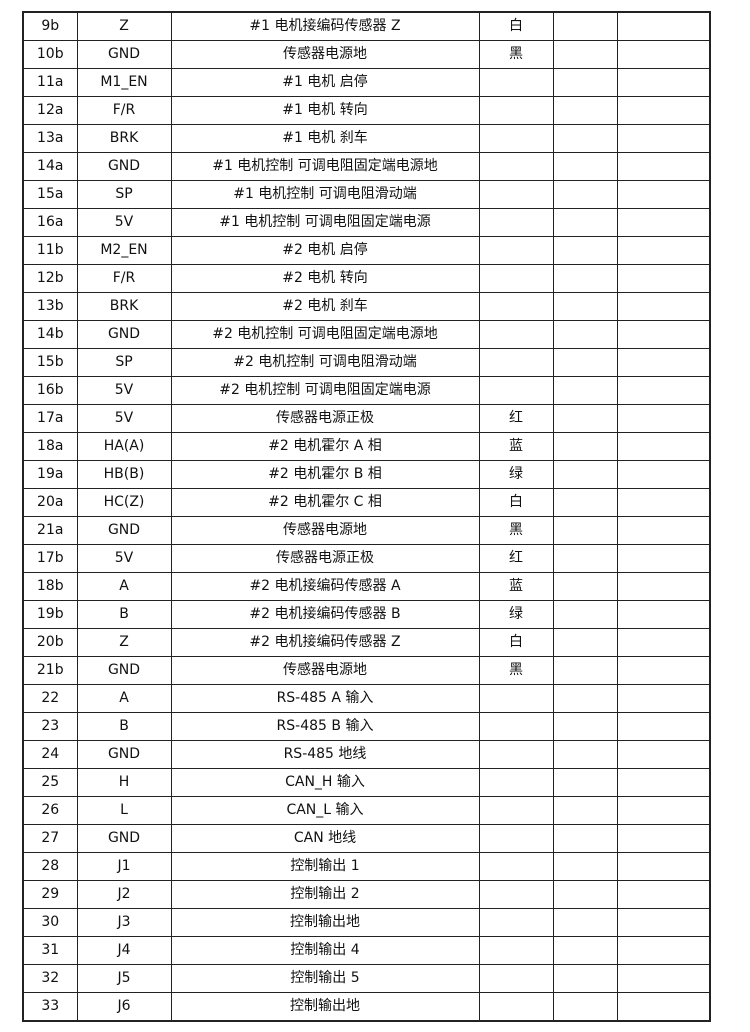 This screenshot has height=1032, width=750. What do you see at coordinates (366, 362) in the screenshot?
I see `table-row: 15b SP #2 电机控制 可调电阻滑动端` at bounding box center [366, 362].